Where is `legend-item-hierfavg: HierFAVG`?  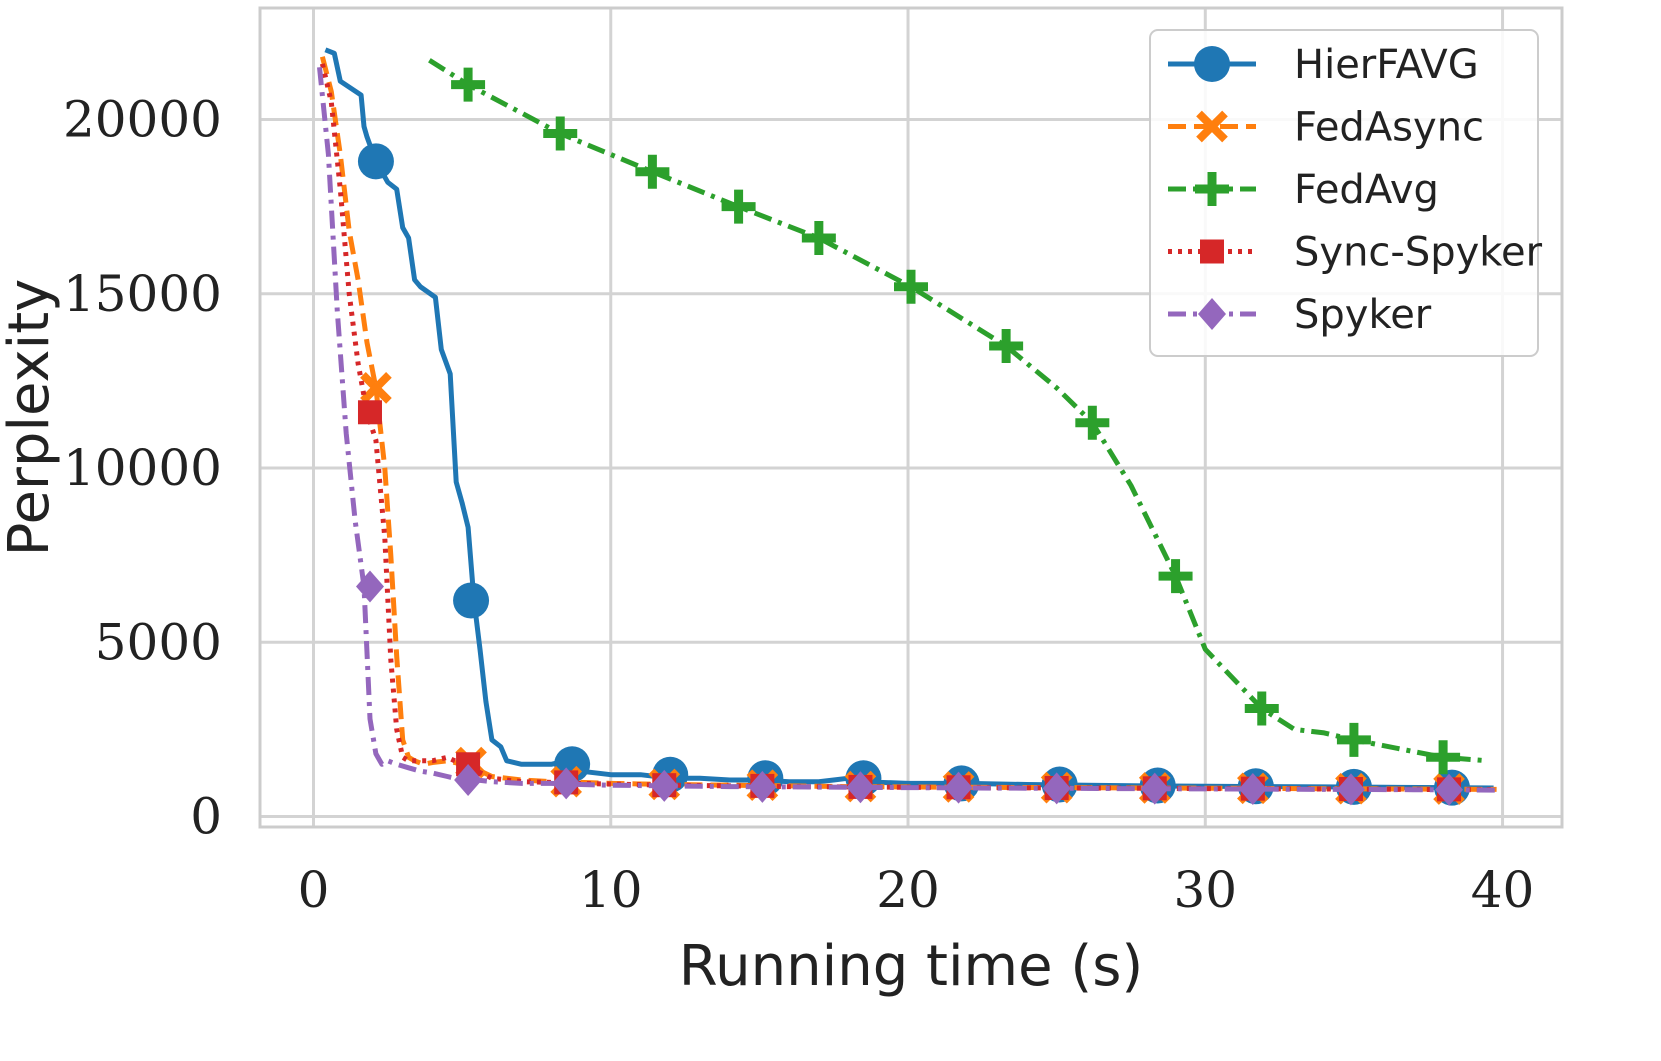 legend-item-hierfavg: HierFAVG is located at coordinates (1323, 65).